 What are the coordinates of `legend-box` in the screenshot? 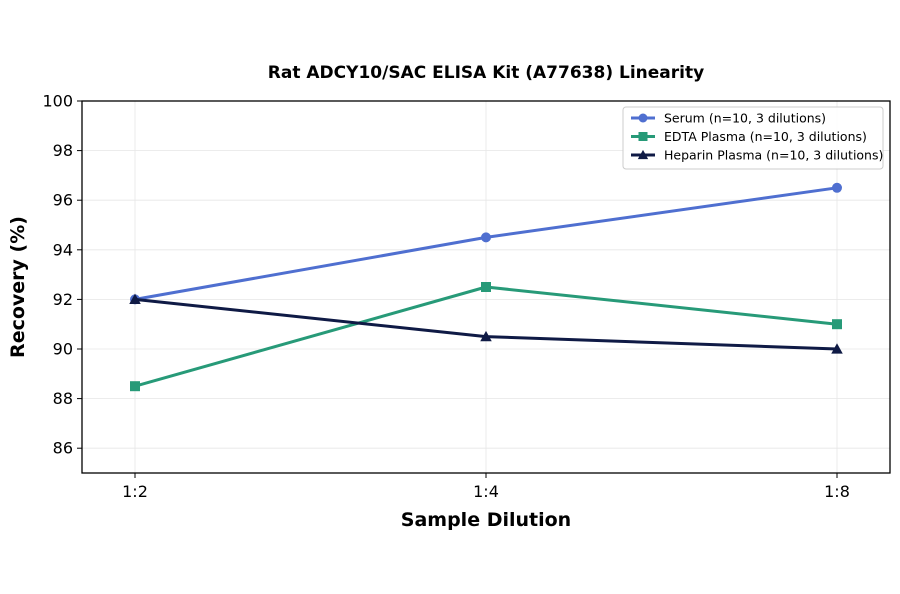 It's located at (753, 138).